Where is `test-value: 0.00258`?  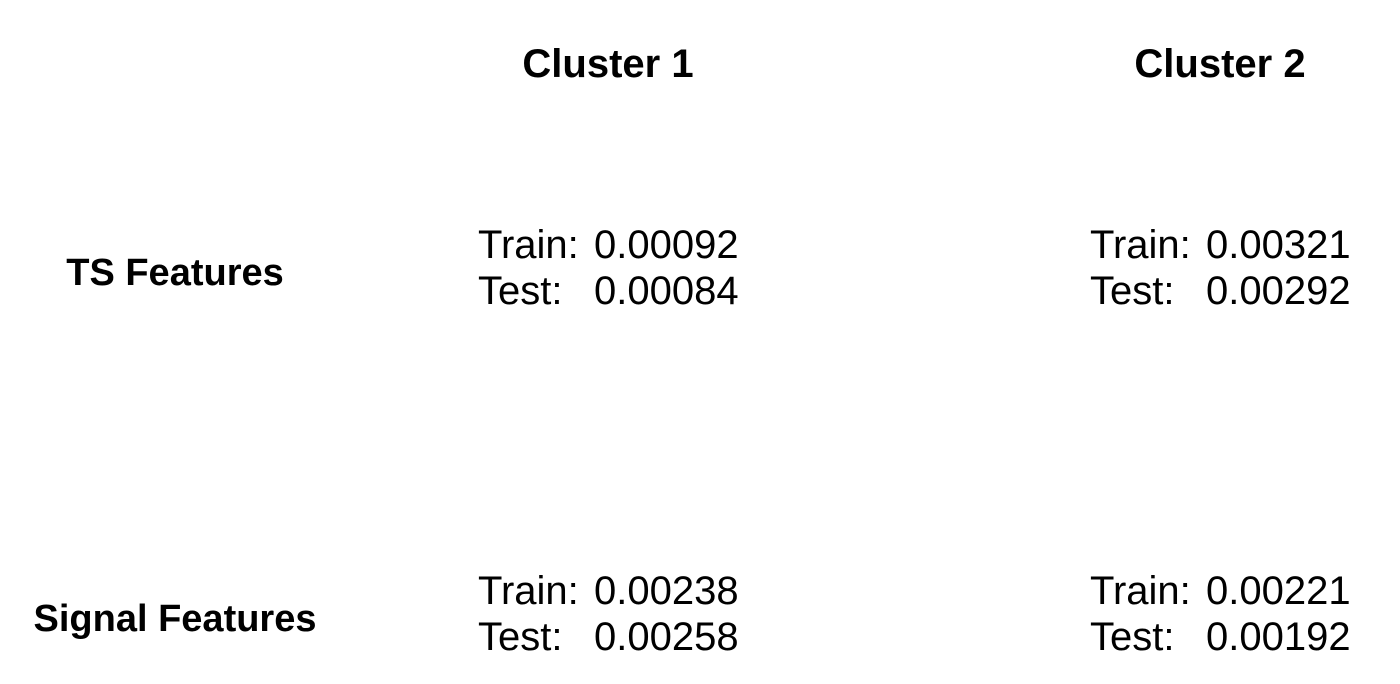
test-value: 0.00258 is located at coordinates (666, 637).